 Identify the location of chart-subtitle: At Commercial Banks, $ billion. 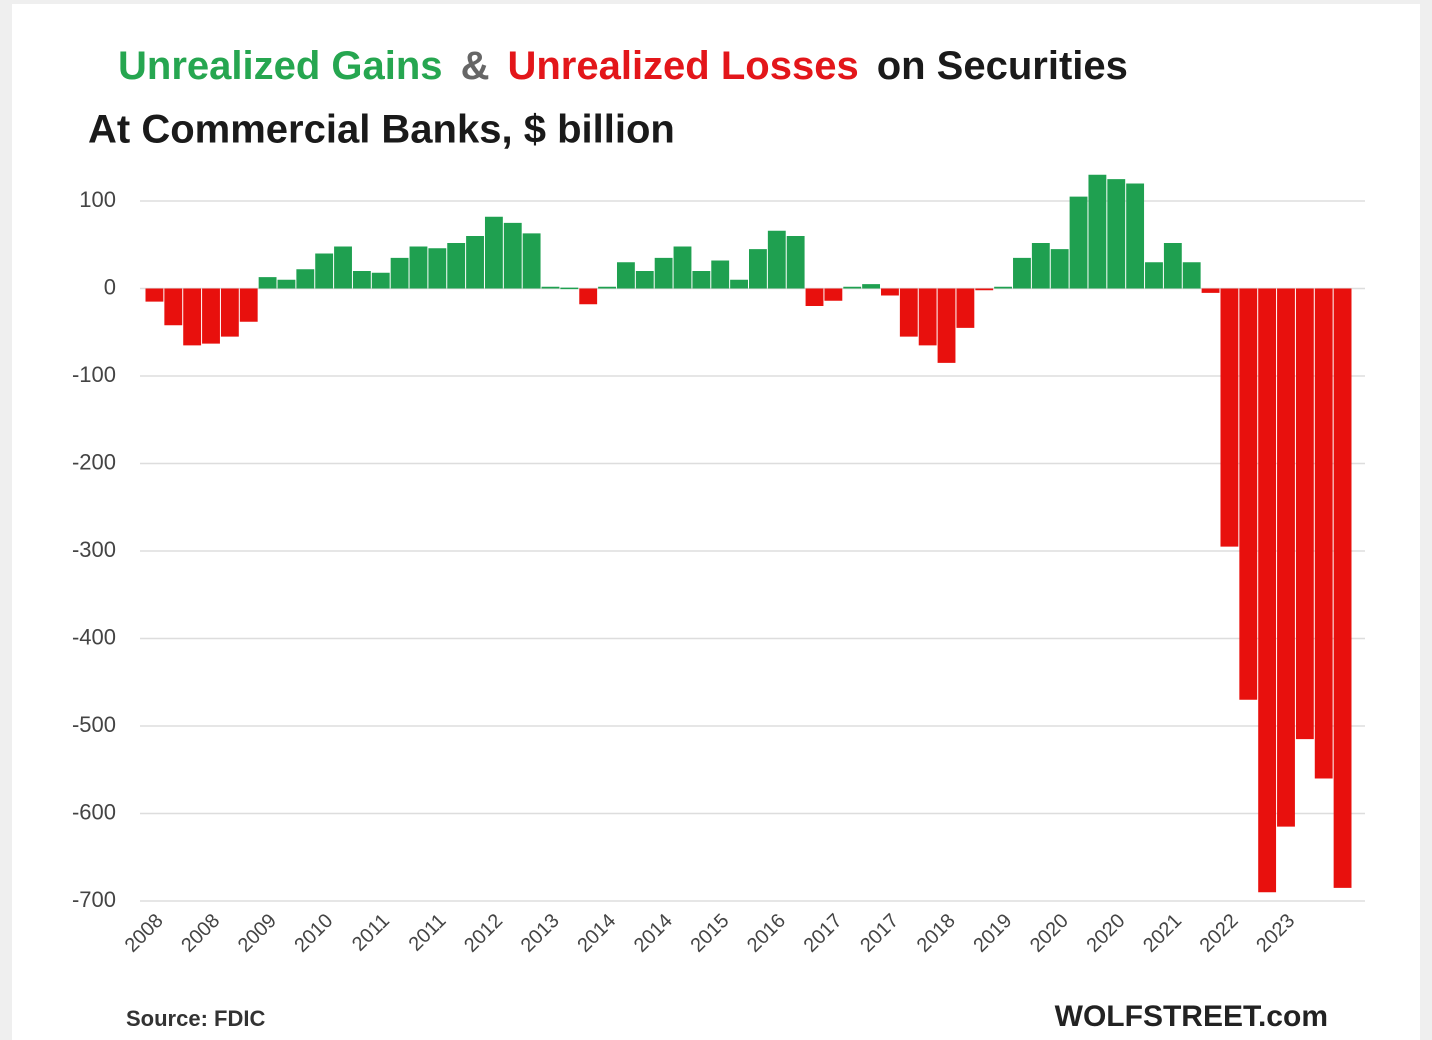
(381, 130).